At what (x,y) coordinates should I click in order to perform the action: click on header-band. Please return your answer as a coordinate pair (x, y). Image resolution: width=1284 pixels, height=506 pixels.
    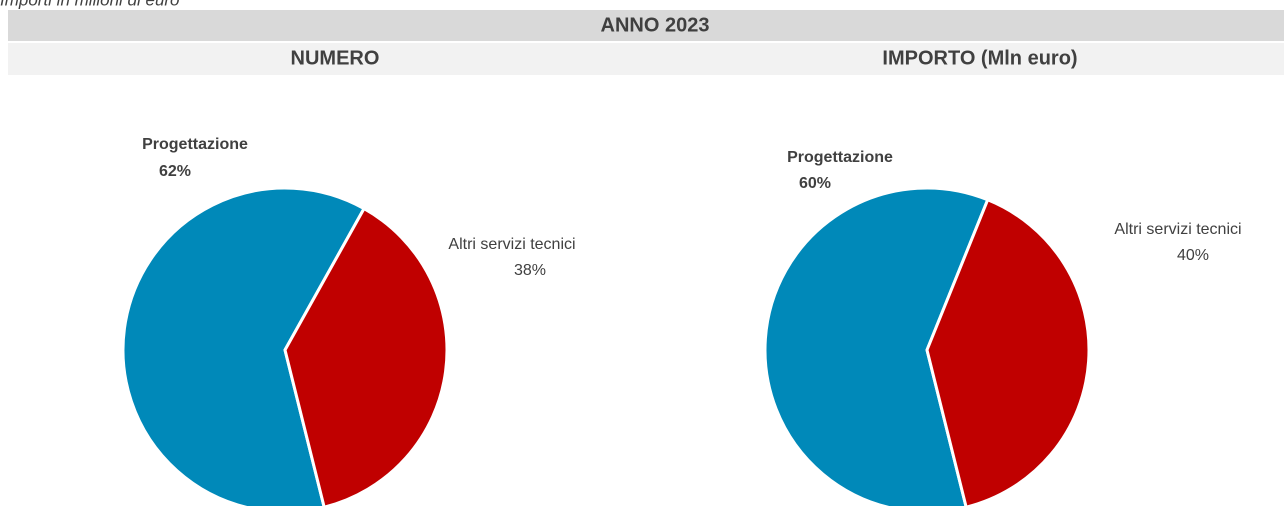
    Looking at the image, I should click on (646, 25).